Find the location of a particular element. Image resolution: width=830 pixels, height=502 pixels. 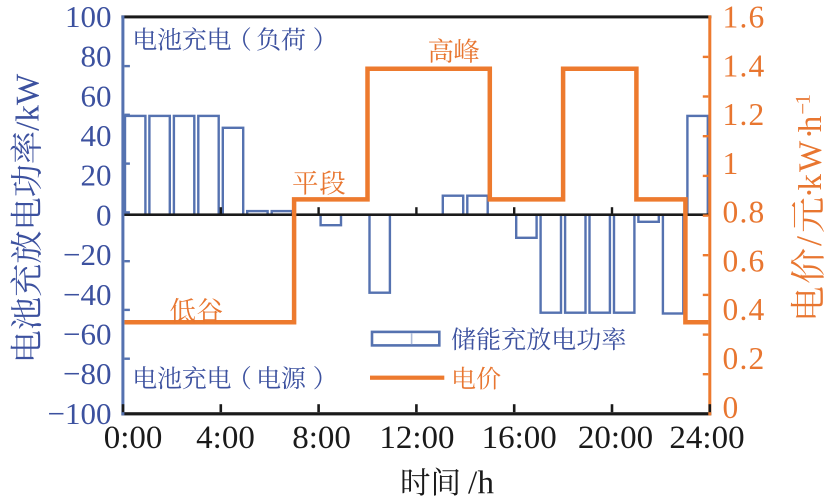

svg-text: 40 is located at coordinates (96, 135).